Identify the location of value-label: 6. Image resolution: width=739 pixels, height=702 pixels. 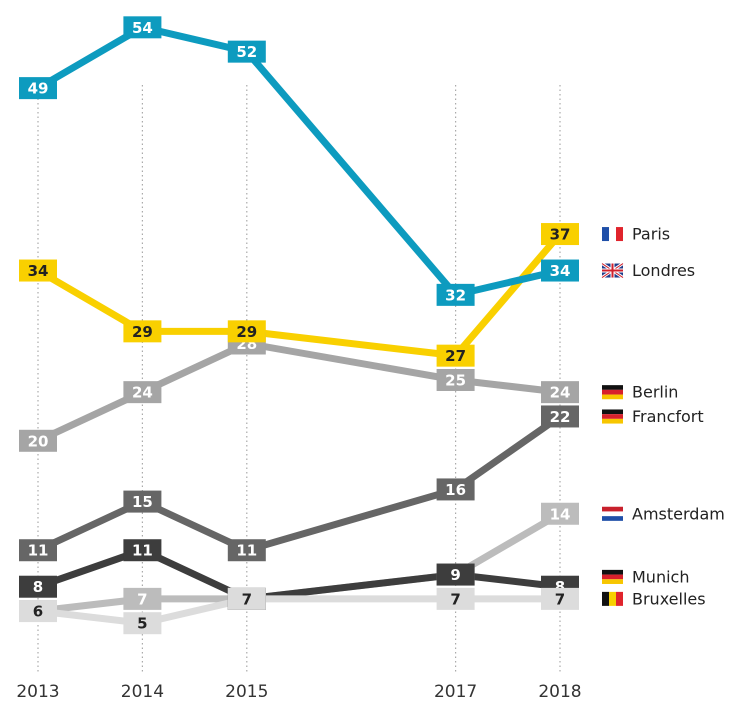
(38, 612).